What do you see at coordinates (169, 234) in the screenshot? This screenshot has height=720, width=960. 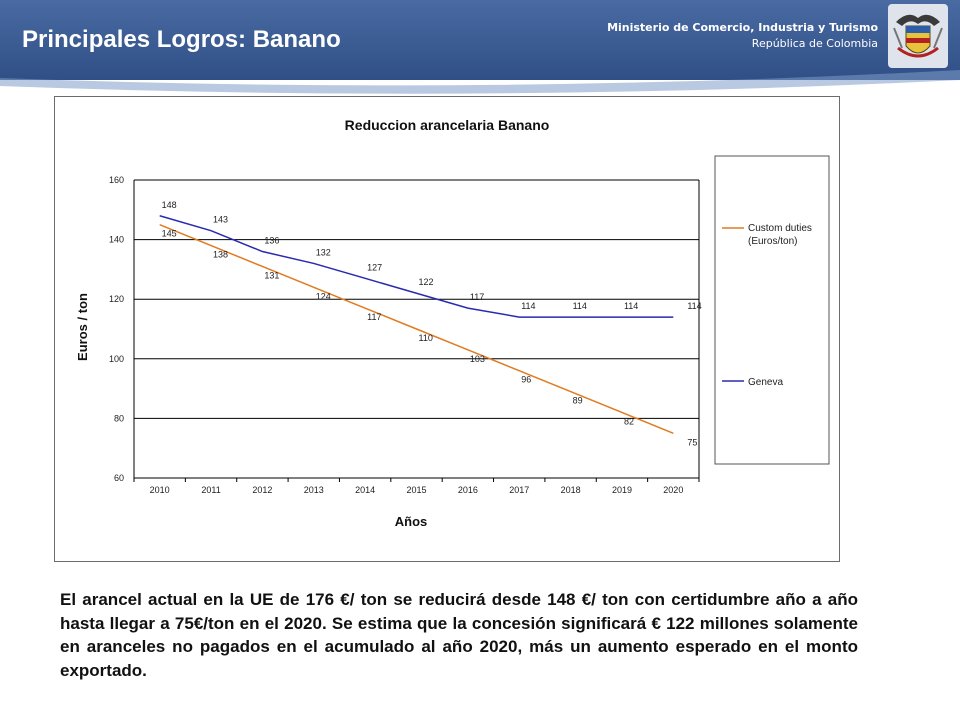 I see `data-label-custom-duties: 145` at bounding box center [169, 234].